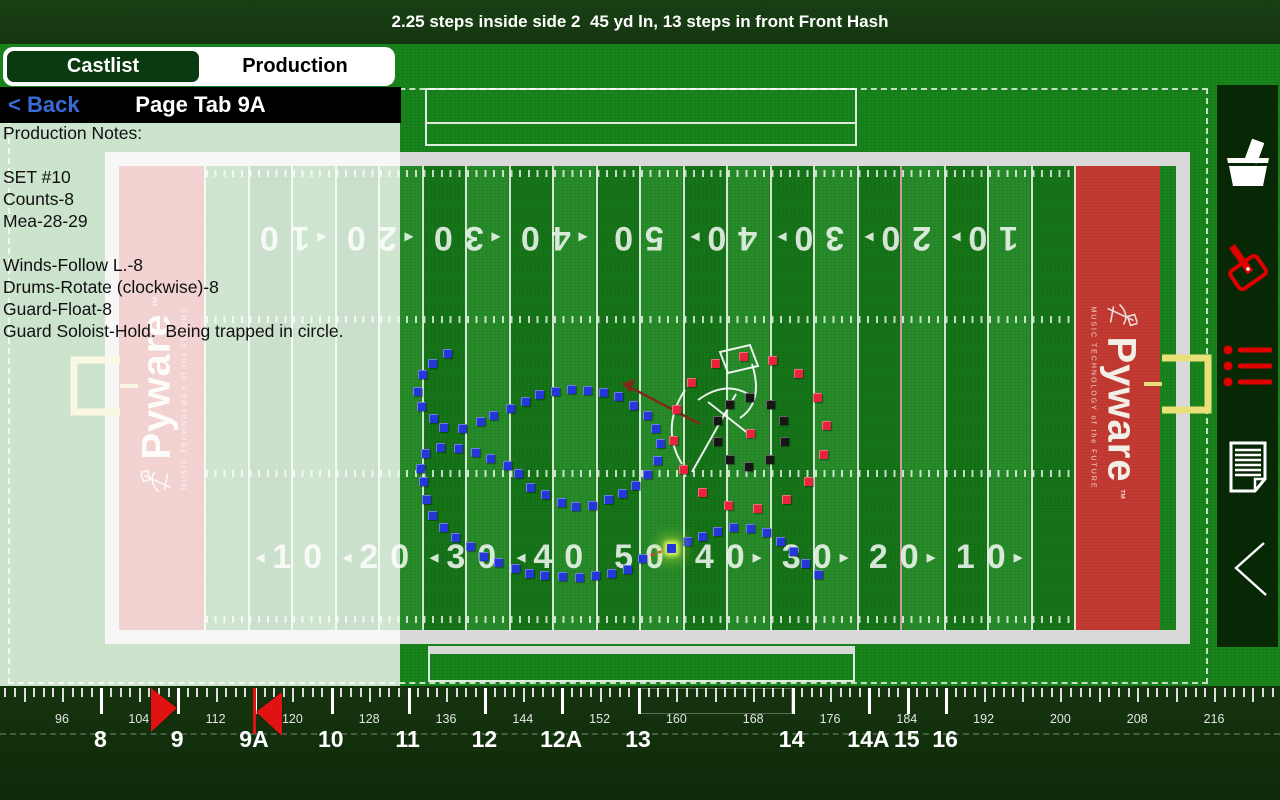  What do you see at coordinates (1248, 265) in the screenshot?
I see `paint-pour-button` at bounding box center [1248, 265].